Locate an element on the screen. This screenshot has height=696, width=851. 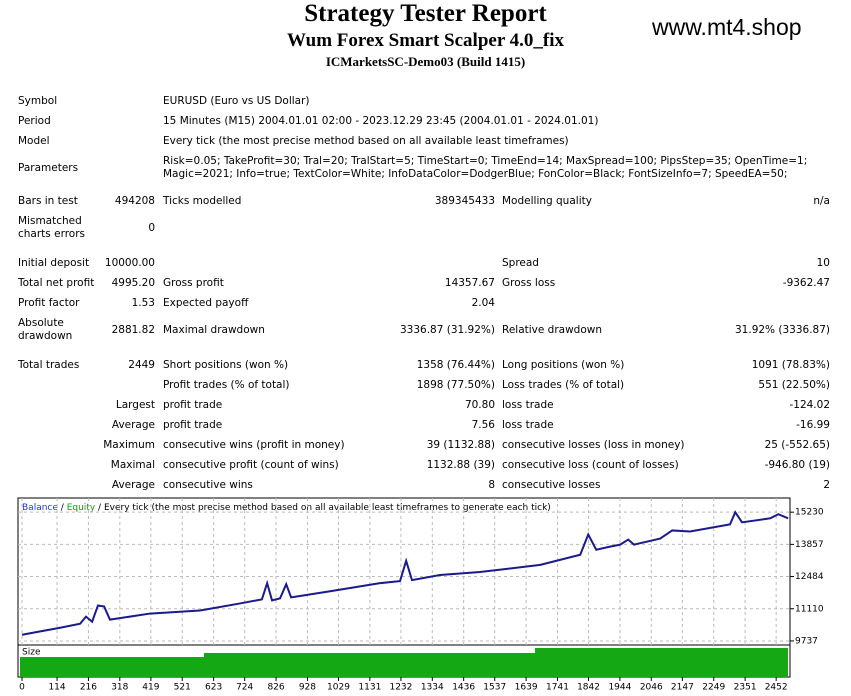
cell-value3: -124.02 is located at coordinates (809, 405).